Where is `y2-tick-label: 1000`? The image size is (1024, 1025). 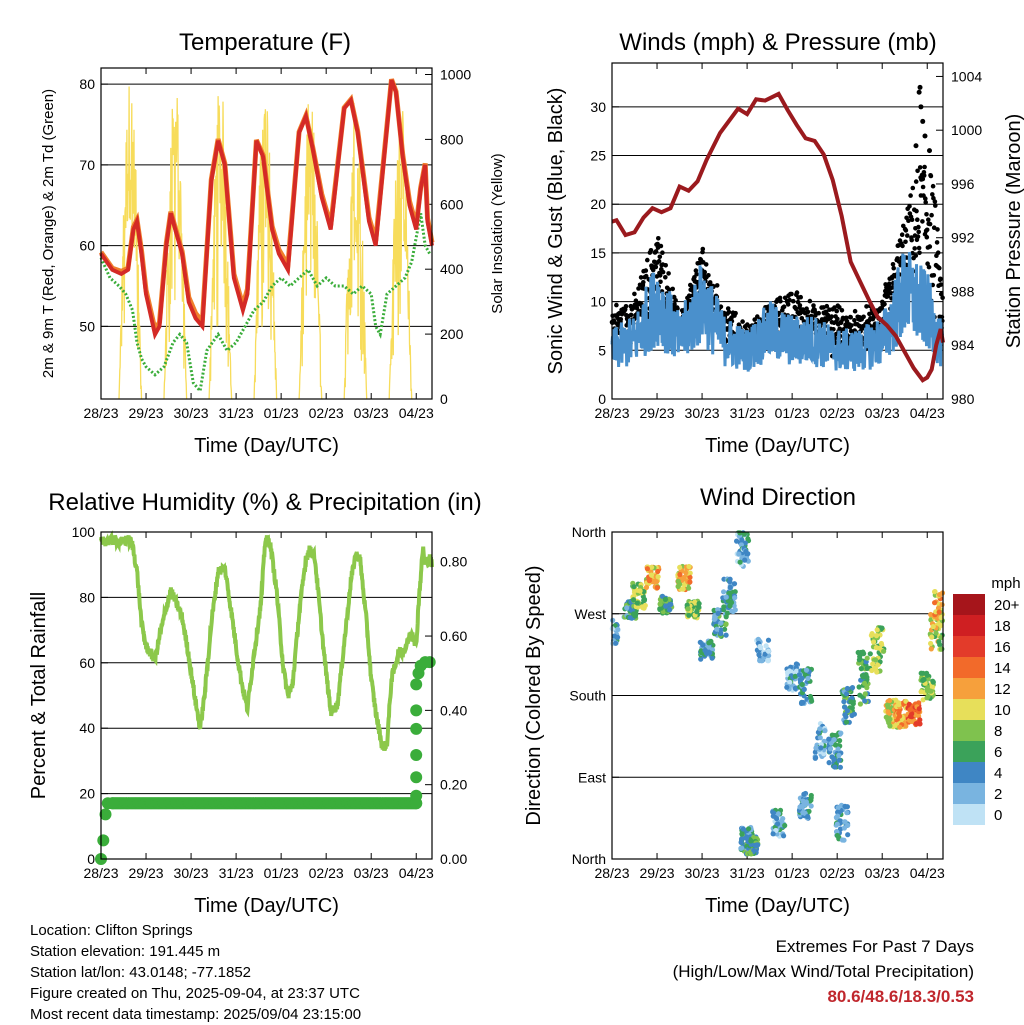
y2-tick-label: 1000 is located at coordinates (455, 74).